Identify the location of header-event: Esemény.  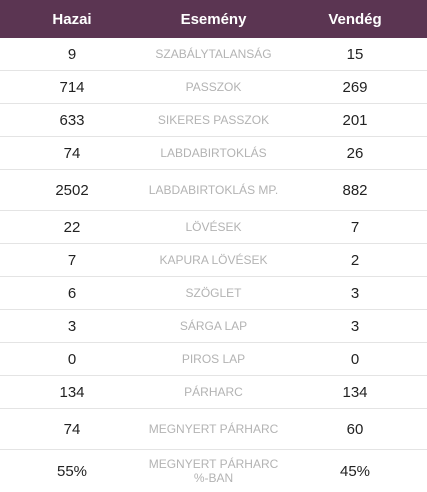
(213, 19).